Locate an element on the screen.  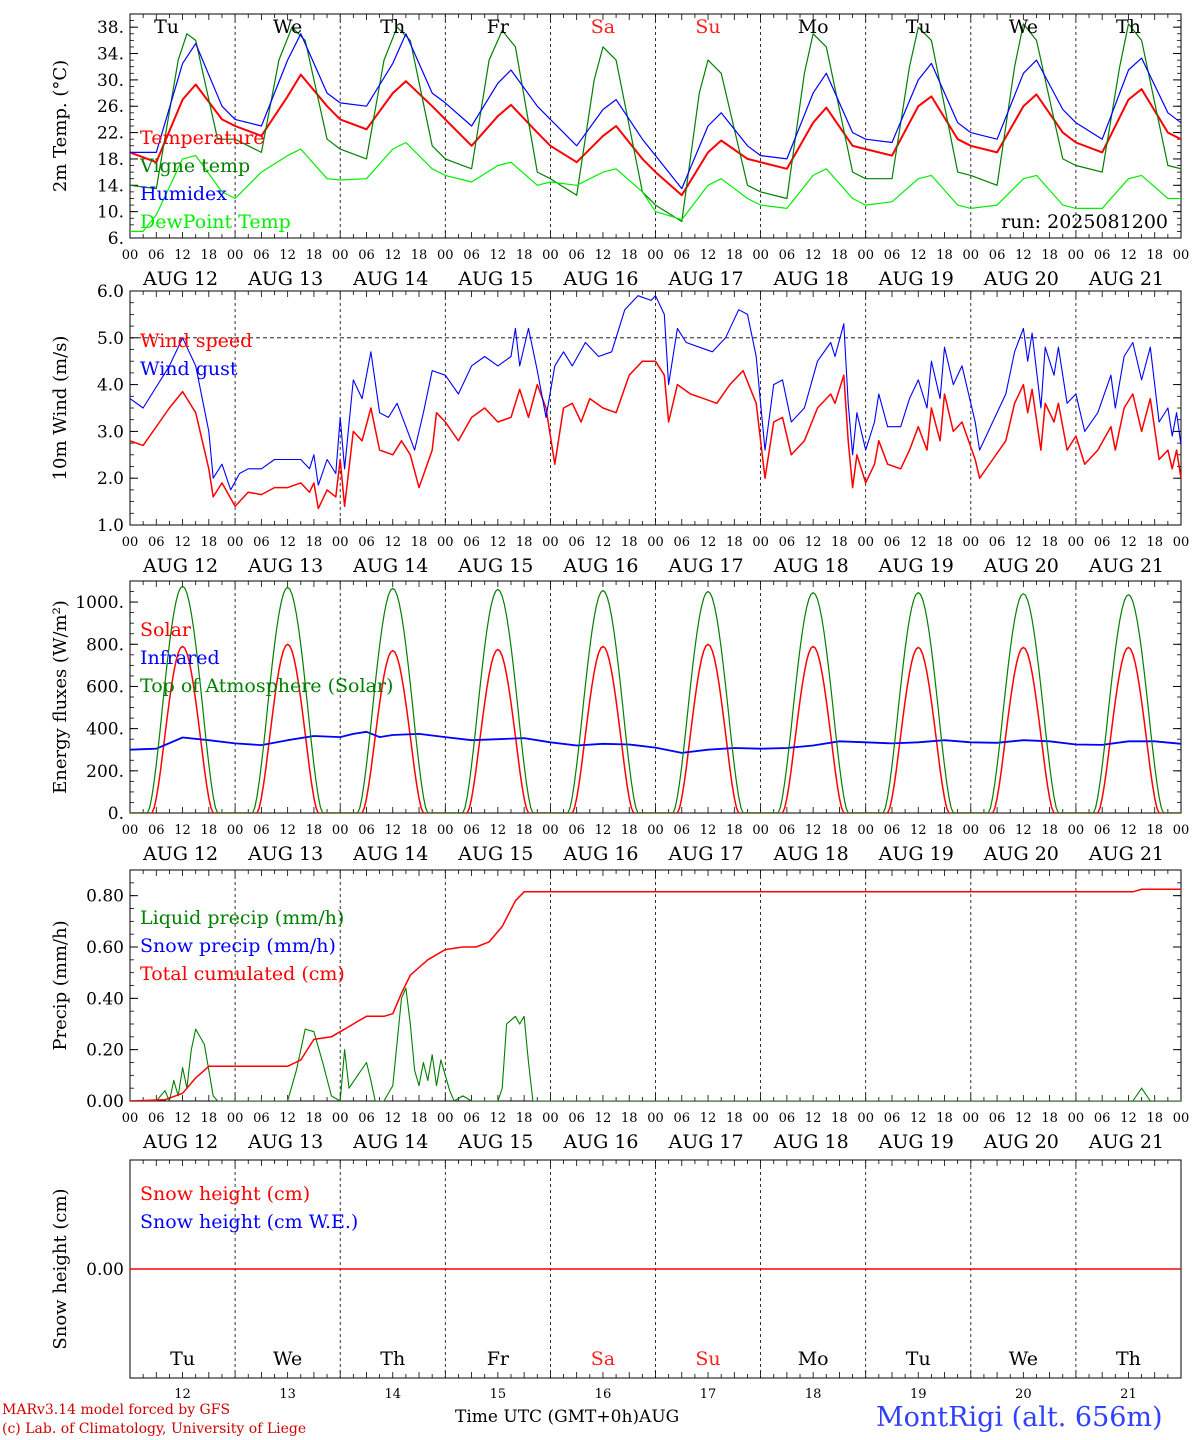
y-tick-label: 800. is located at coordinates (105, 645).